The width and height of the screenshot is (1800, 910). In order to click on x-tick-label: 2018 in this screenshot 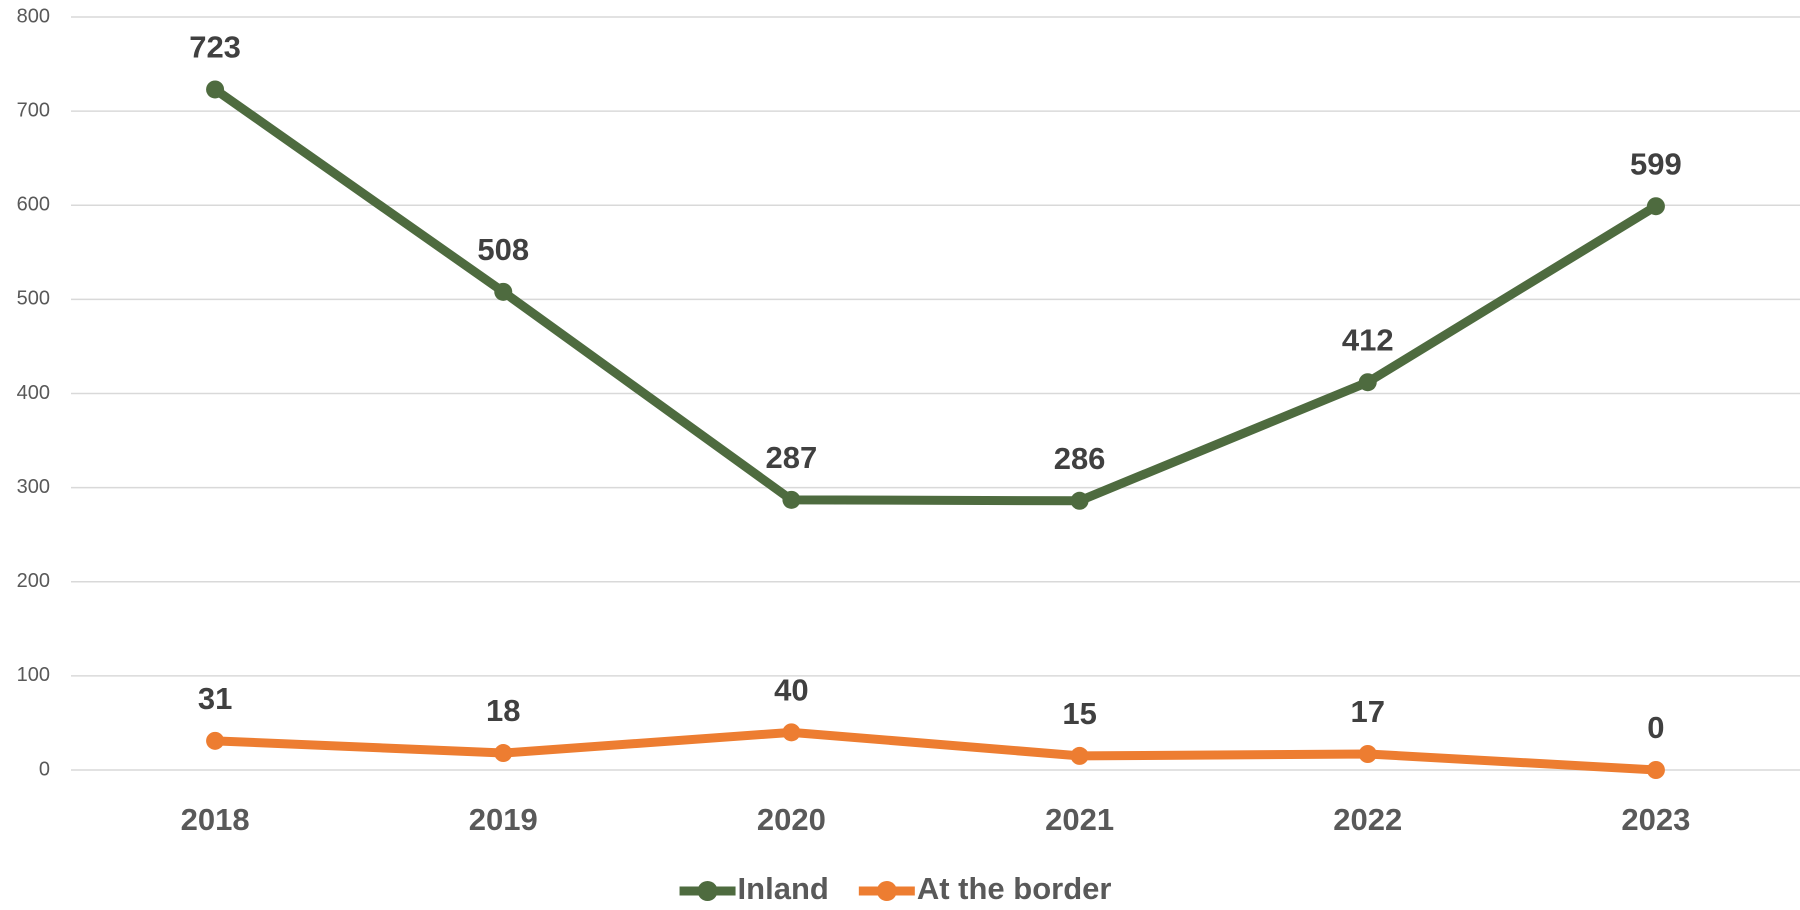, I will do `click(215, 819)`.